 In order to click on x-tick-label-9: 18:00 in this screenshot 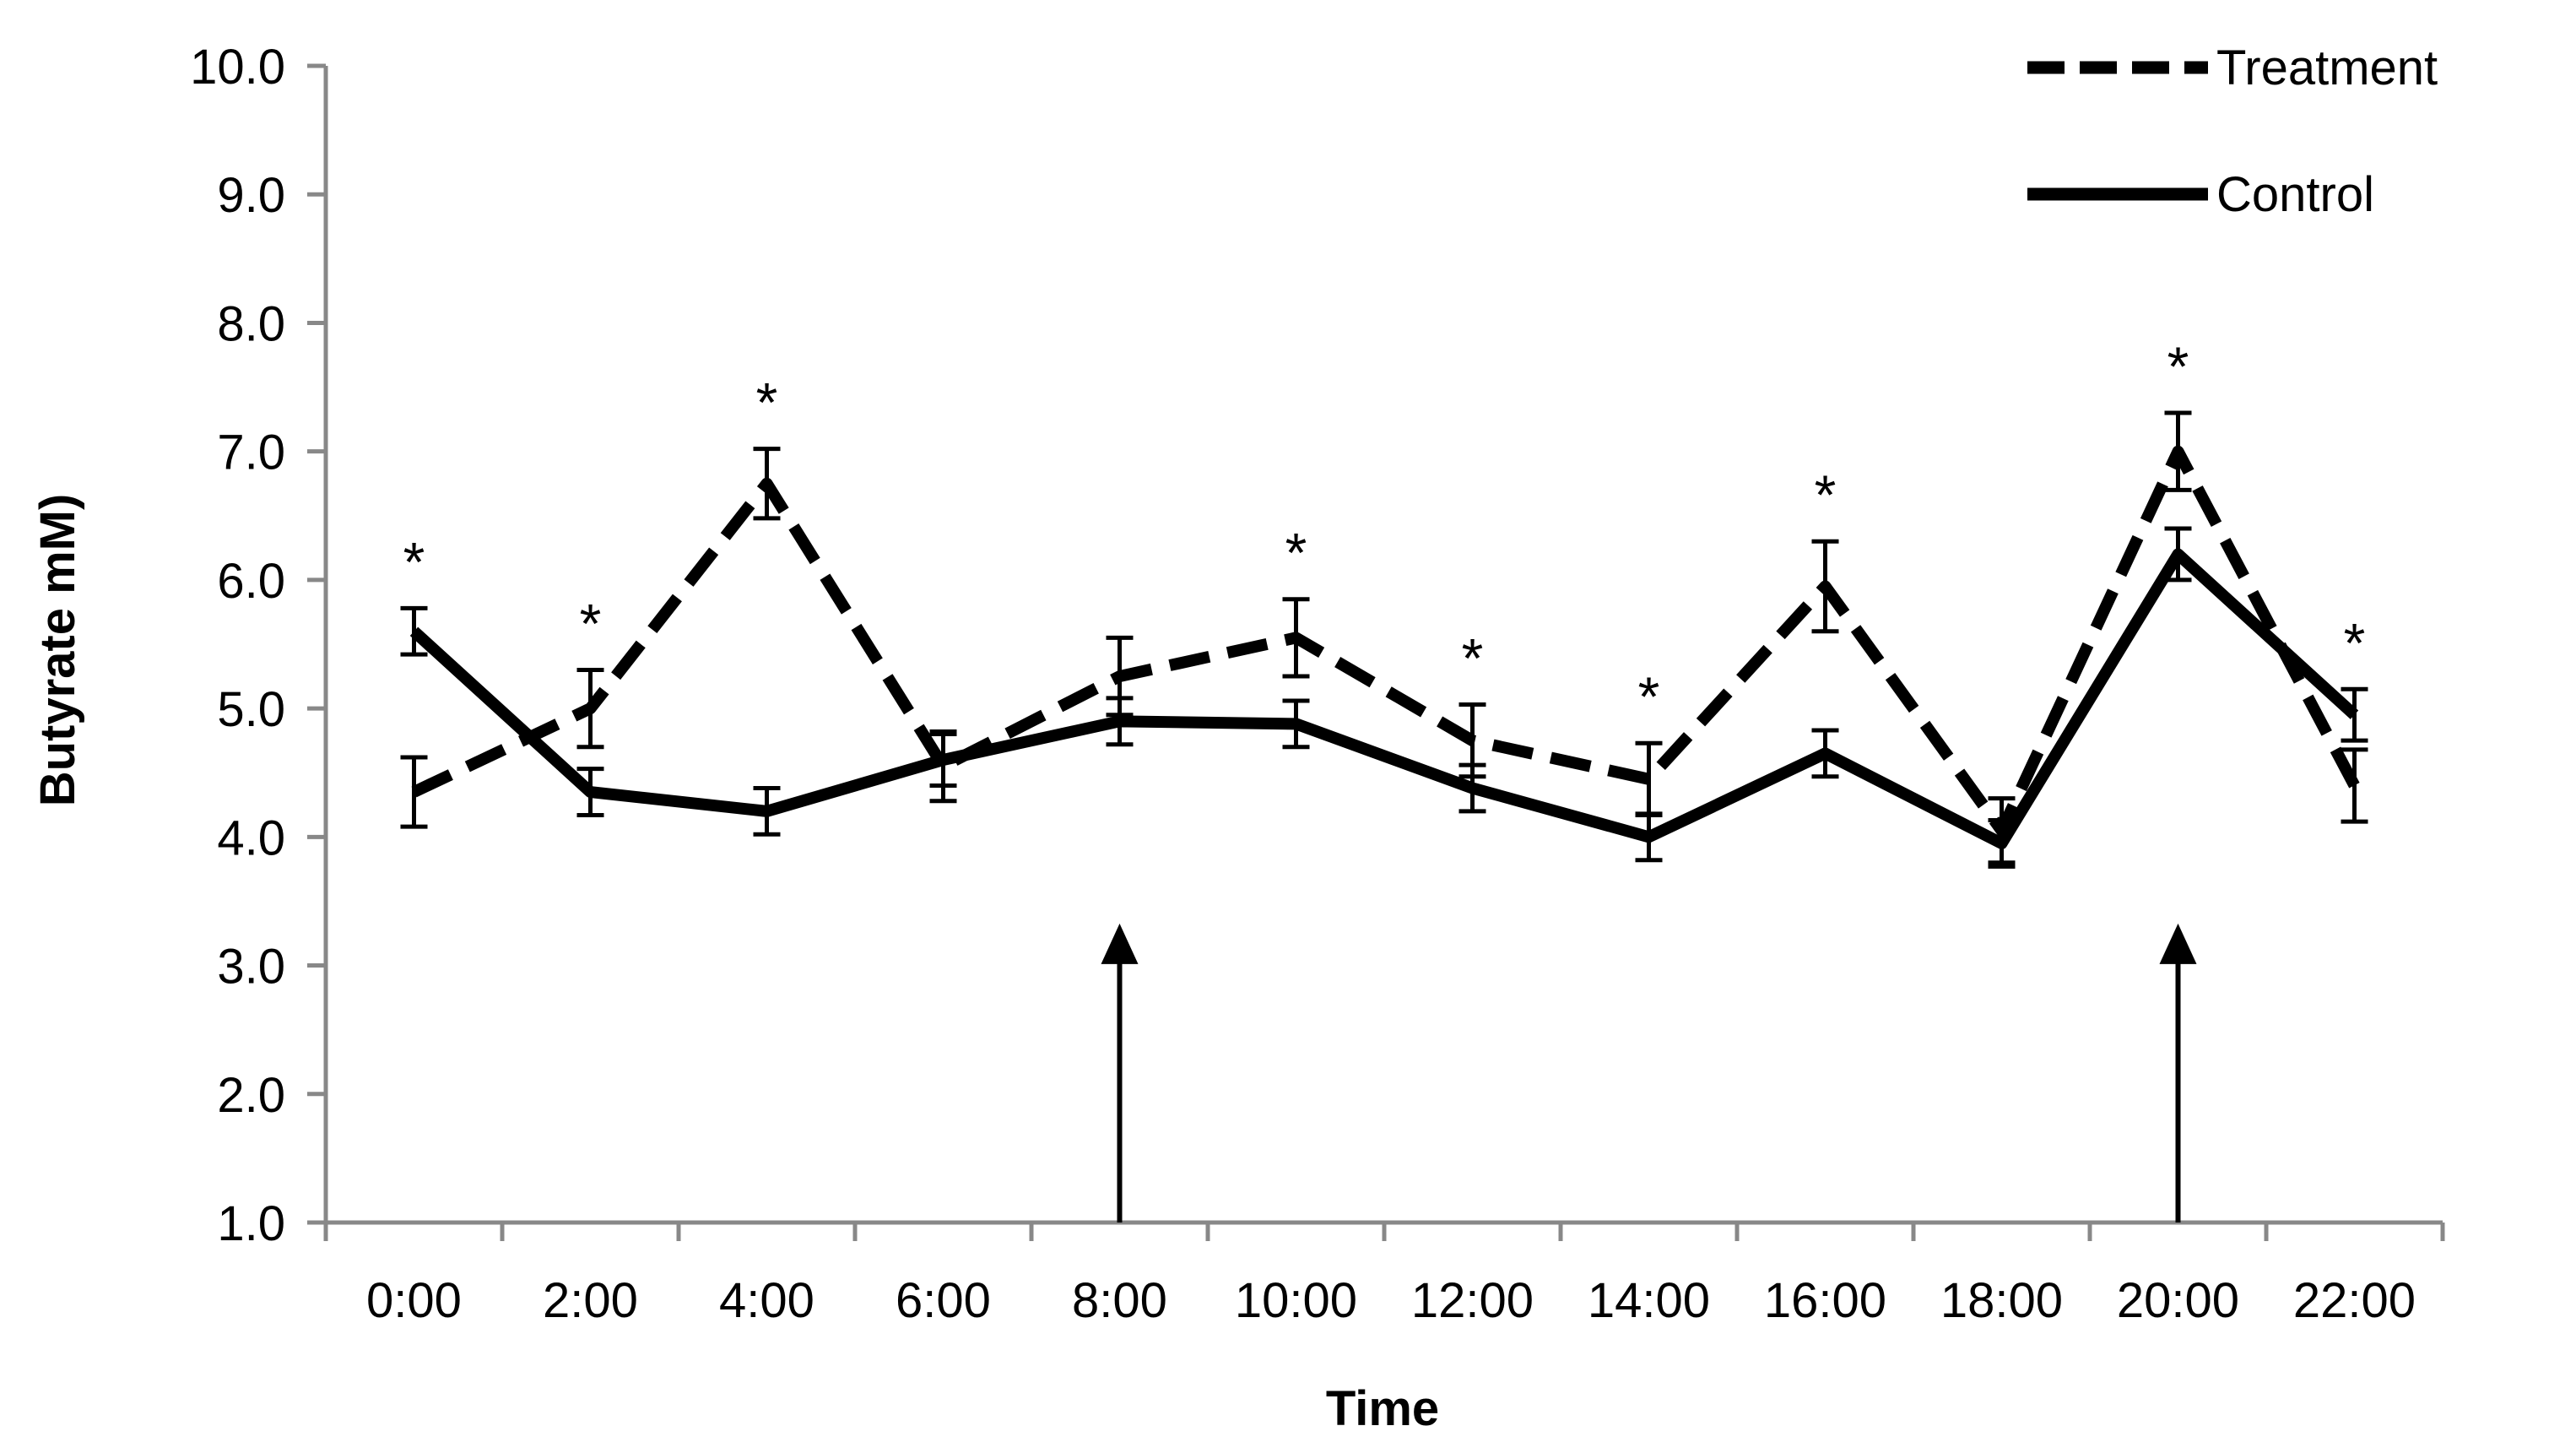, I will do `click(2001, 1300)`.